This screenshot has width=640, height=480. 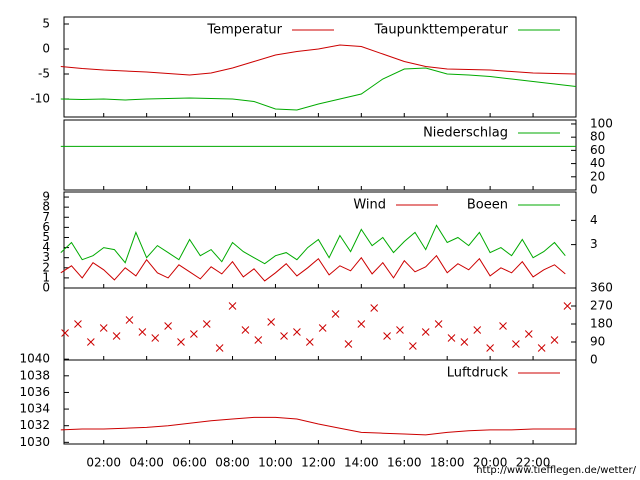 I want to click on y-tick-label: 40, so click(x=597, y=163).